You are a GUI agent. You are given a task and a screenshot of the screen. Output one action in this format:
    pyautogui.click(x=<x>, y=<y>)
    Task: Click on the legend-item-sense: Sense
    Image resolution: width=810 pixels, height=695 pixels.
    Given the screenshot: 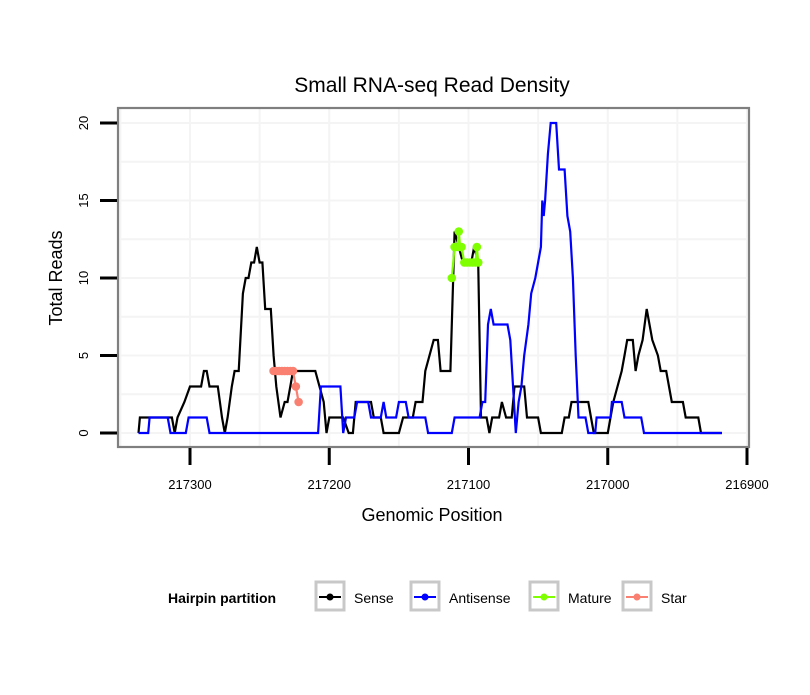 What is the action you would take?
    pyautogui.click(x=354, y=596)
    